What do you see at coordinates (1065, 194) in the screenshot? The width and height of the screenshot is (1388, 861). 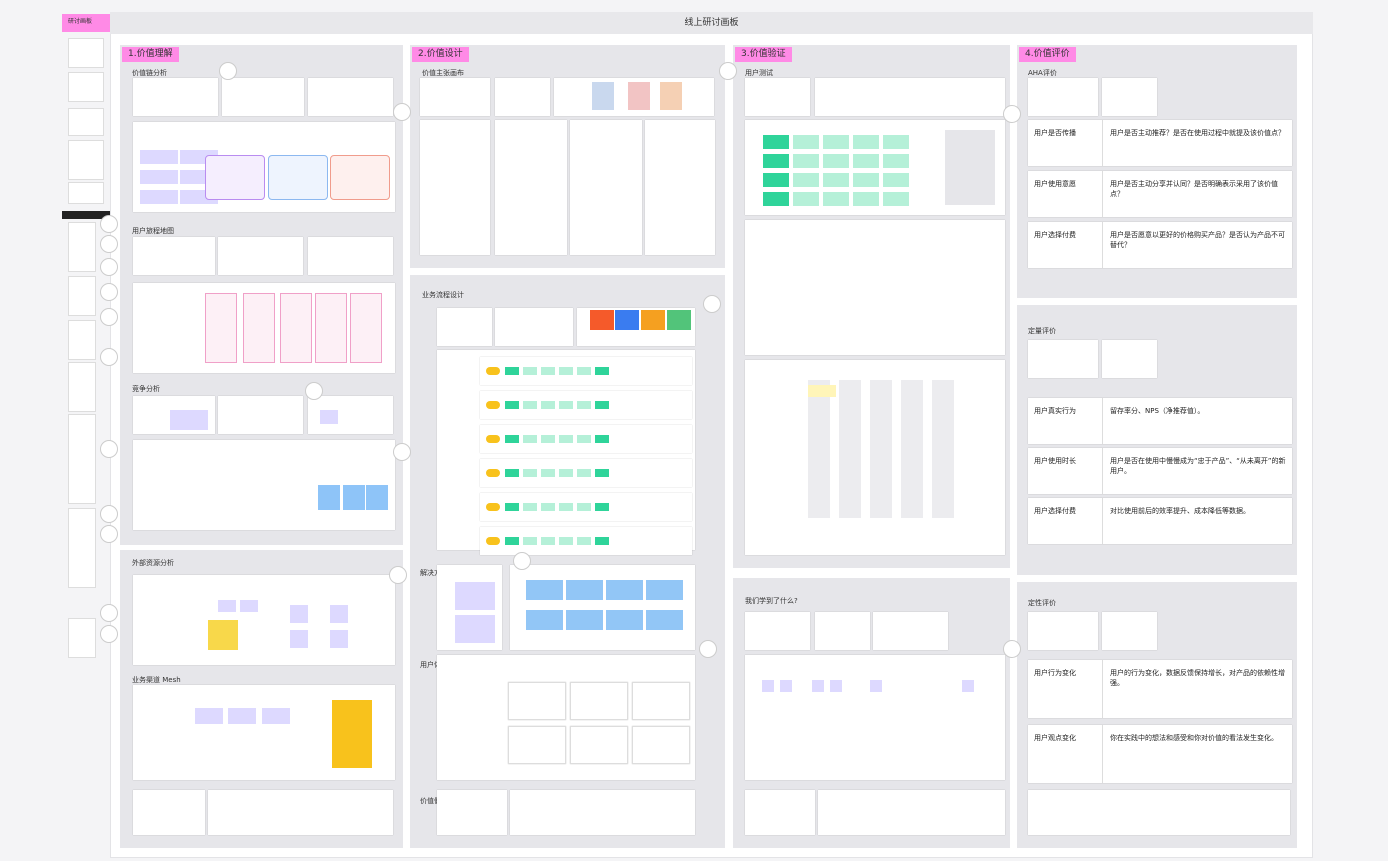 I see `evaluation-divider` at bounding box center [1065, 194].